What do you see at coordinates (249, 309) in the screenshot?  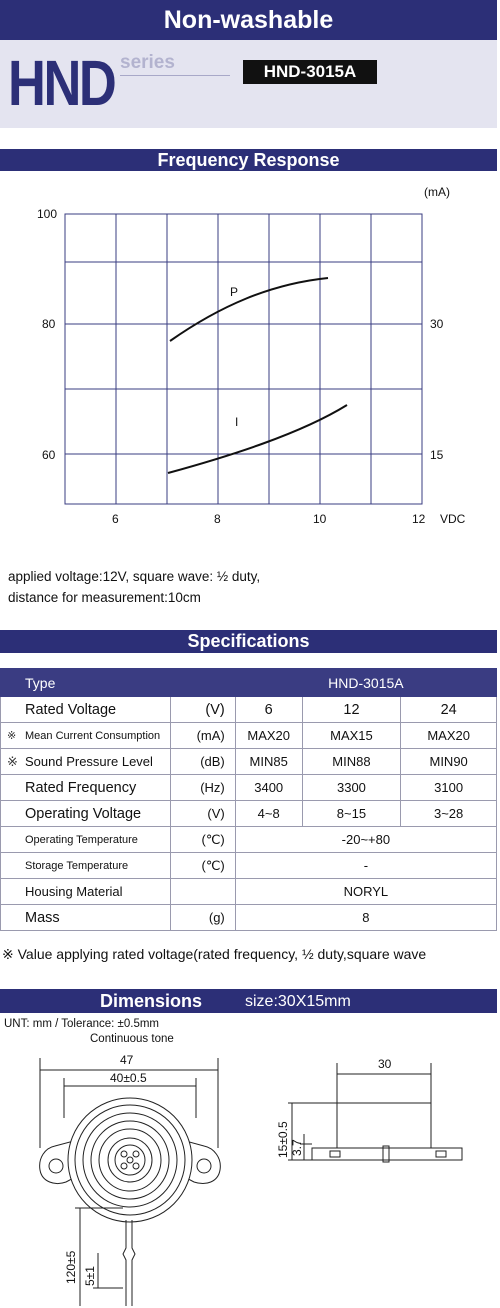 I see `curve-p` at bounding box center [249, 309].